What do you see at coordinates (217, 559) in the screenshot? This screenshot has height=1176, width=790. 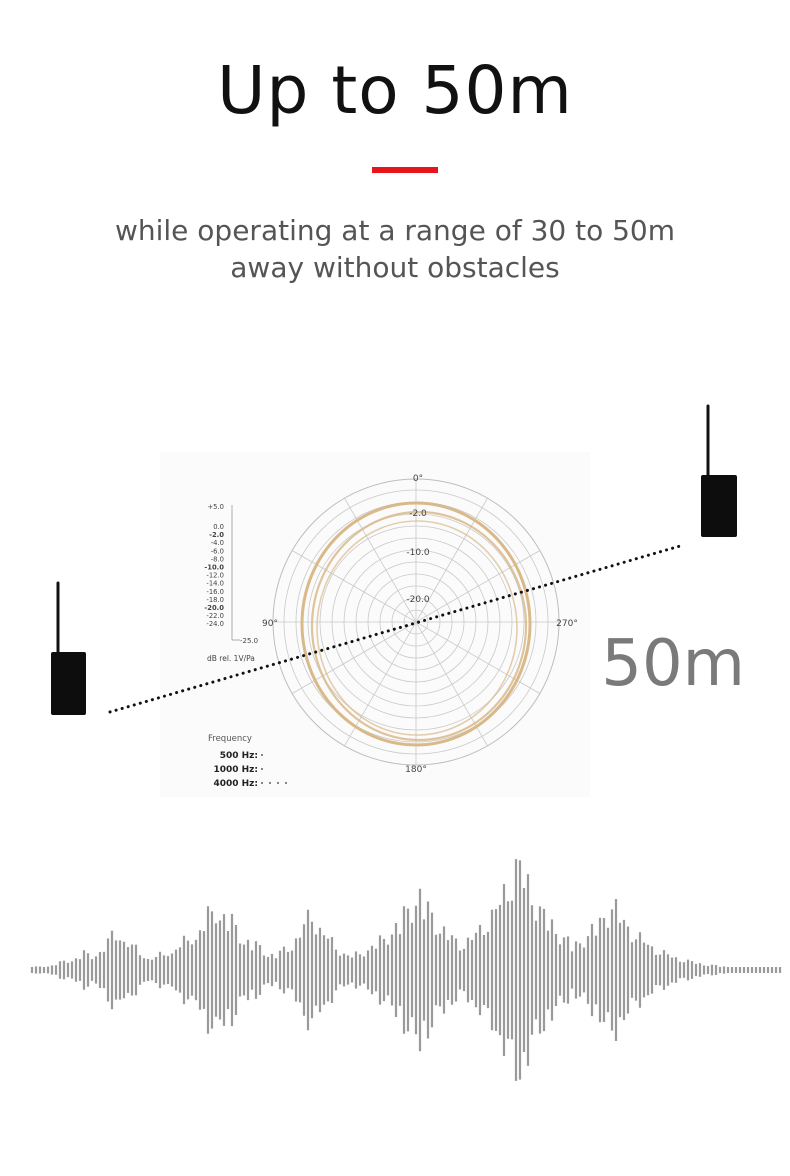 I see `db-scale-label: -8.0` at bounding box center [217, 559].